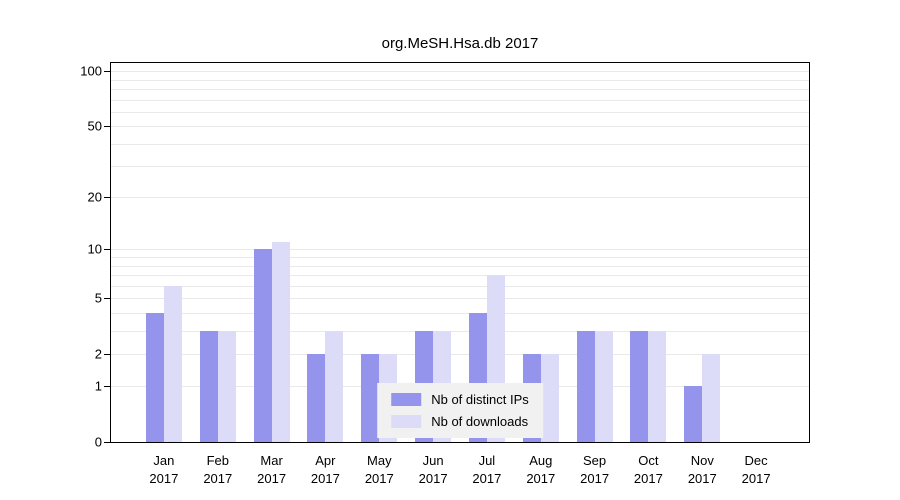 The width and height of the screenshot is (900, 500). What do you see at coordinates (217, 460) in the screenshot?
I see `x-axis-month: Feb` at bounding box center [217, 460].